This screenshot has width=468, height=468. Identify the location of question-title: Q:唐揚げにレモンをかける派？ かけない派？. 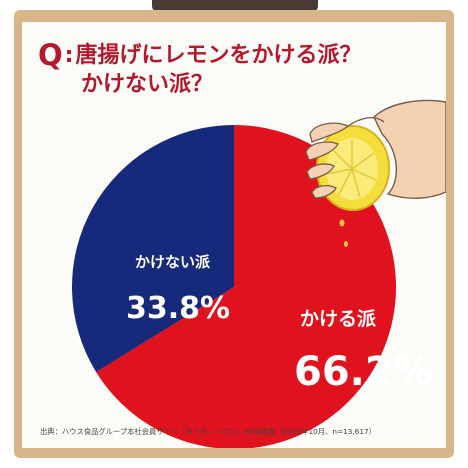
(236, 68).